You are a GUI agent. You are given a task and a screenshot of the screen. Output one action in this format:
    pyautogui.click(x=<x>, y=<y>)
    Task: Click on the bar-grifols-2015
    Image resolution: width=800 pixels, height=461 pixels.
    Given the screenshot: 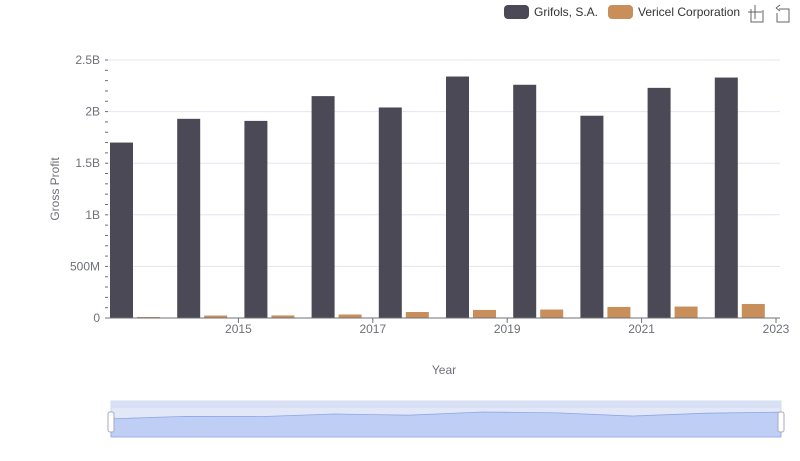 What is the action you would take?
    pyautogui.click(x=189, y=218)
    